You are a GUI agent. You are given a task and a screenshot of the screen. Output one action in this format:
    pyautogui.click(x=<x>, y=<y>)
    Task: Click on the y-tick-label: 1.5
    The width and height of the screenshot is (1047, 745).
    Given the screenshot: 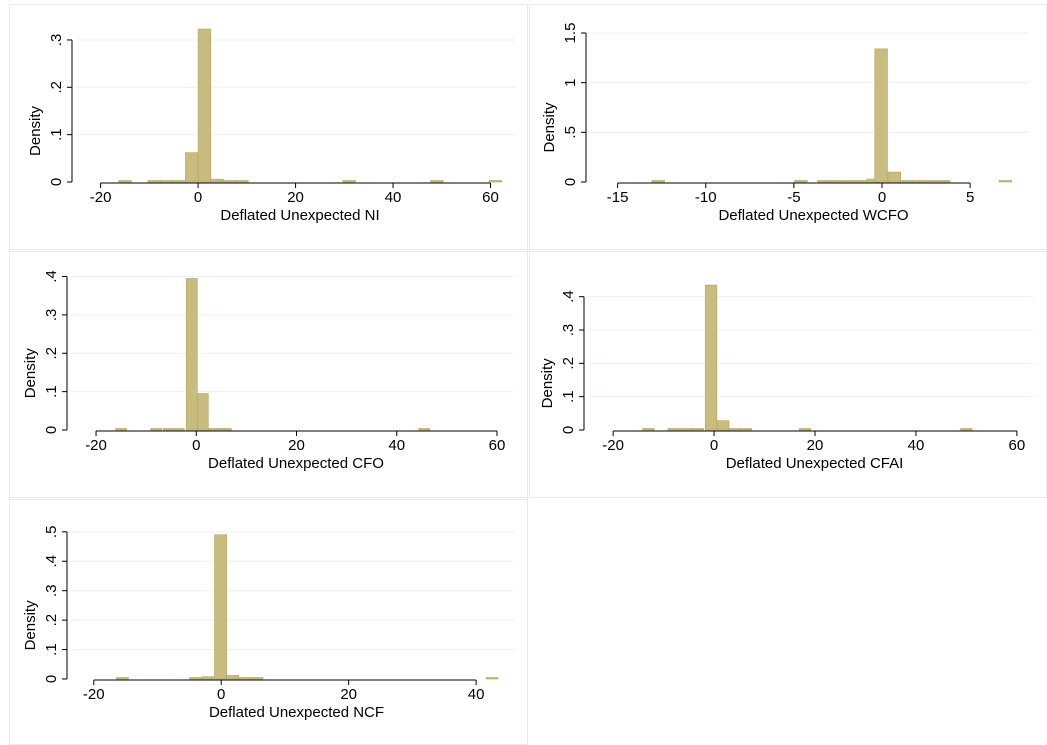 What is the action you would take?
    pyautogui.click(x=570, y=33)
    